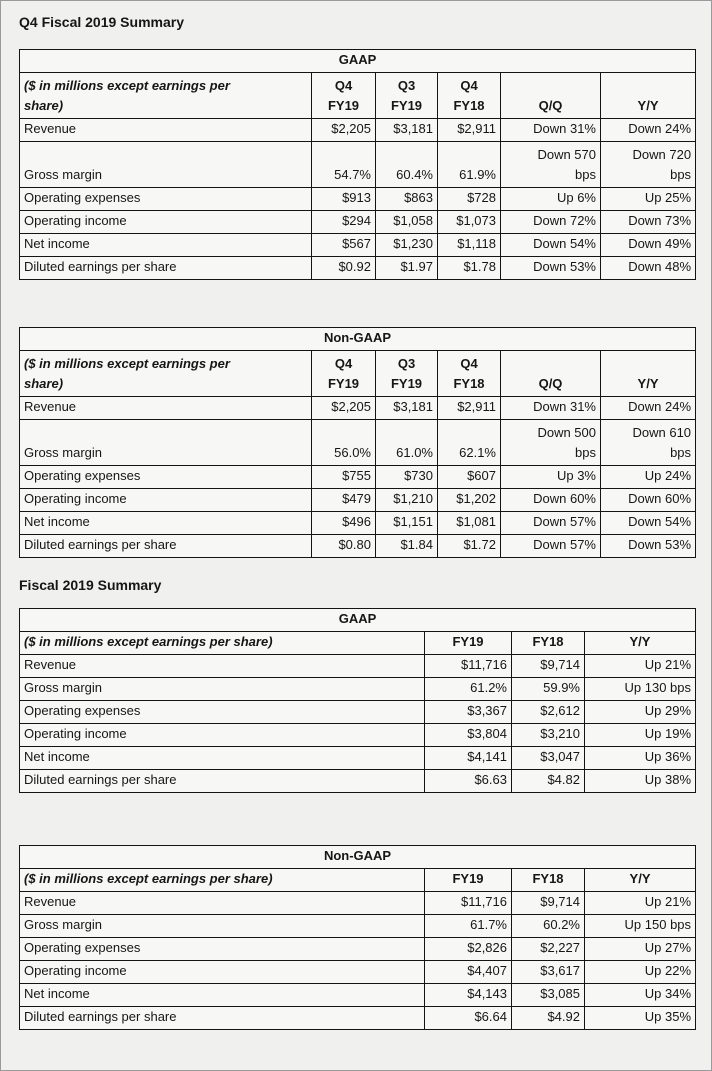 The width and height of the screenshot is (712, 1071). I want to click on cell-value: 61.9%, so click(469, 164).